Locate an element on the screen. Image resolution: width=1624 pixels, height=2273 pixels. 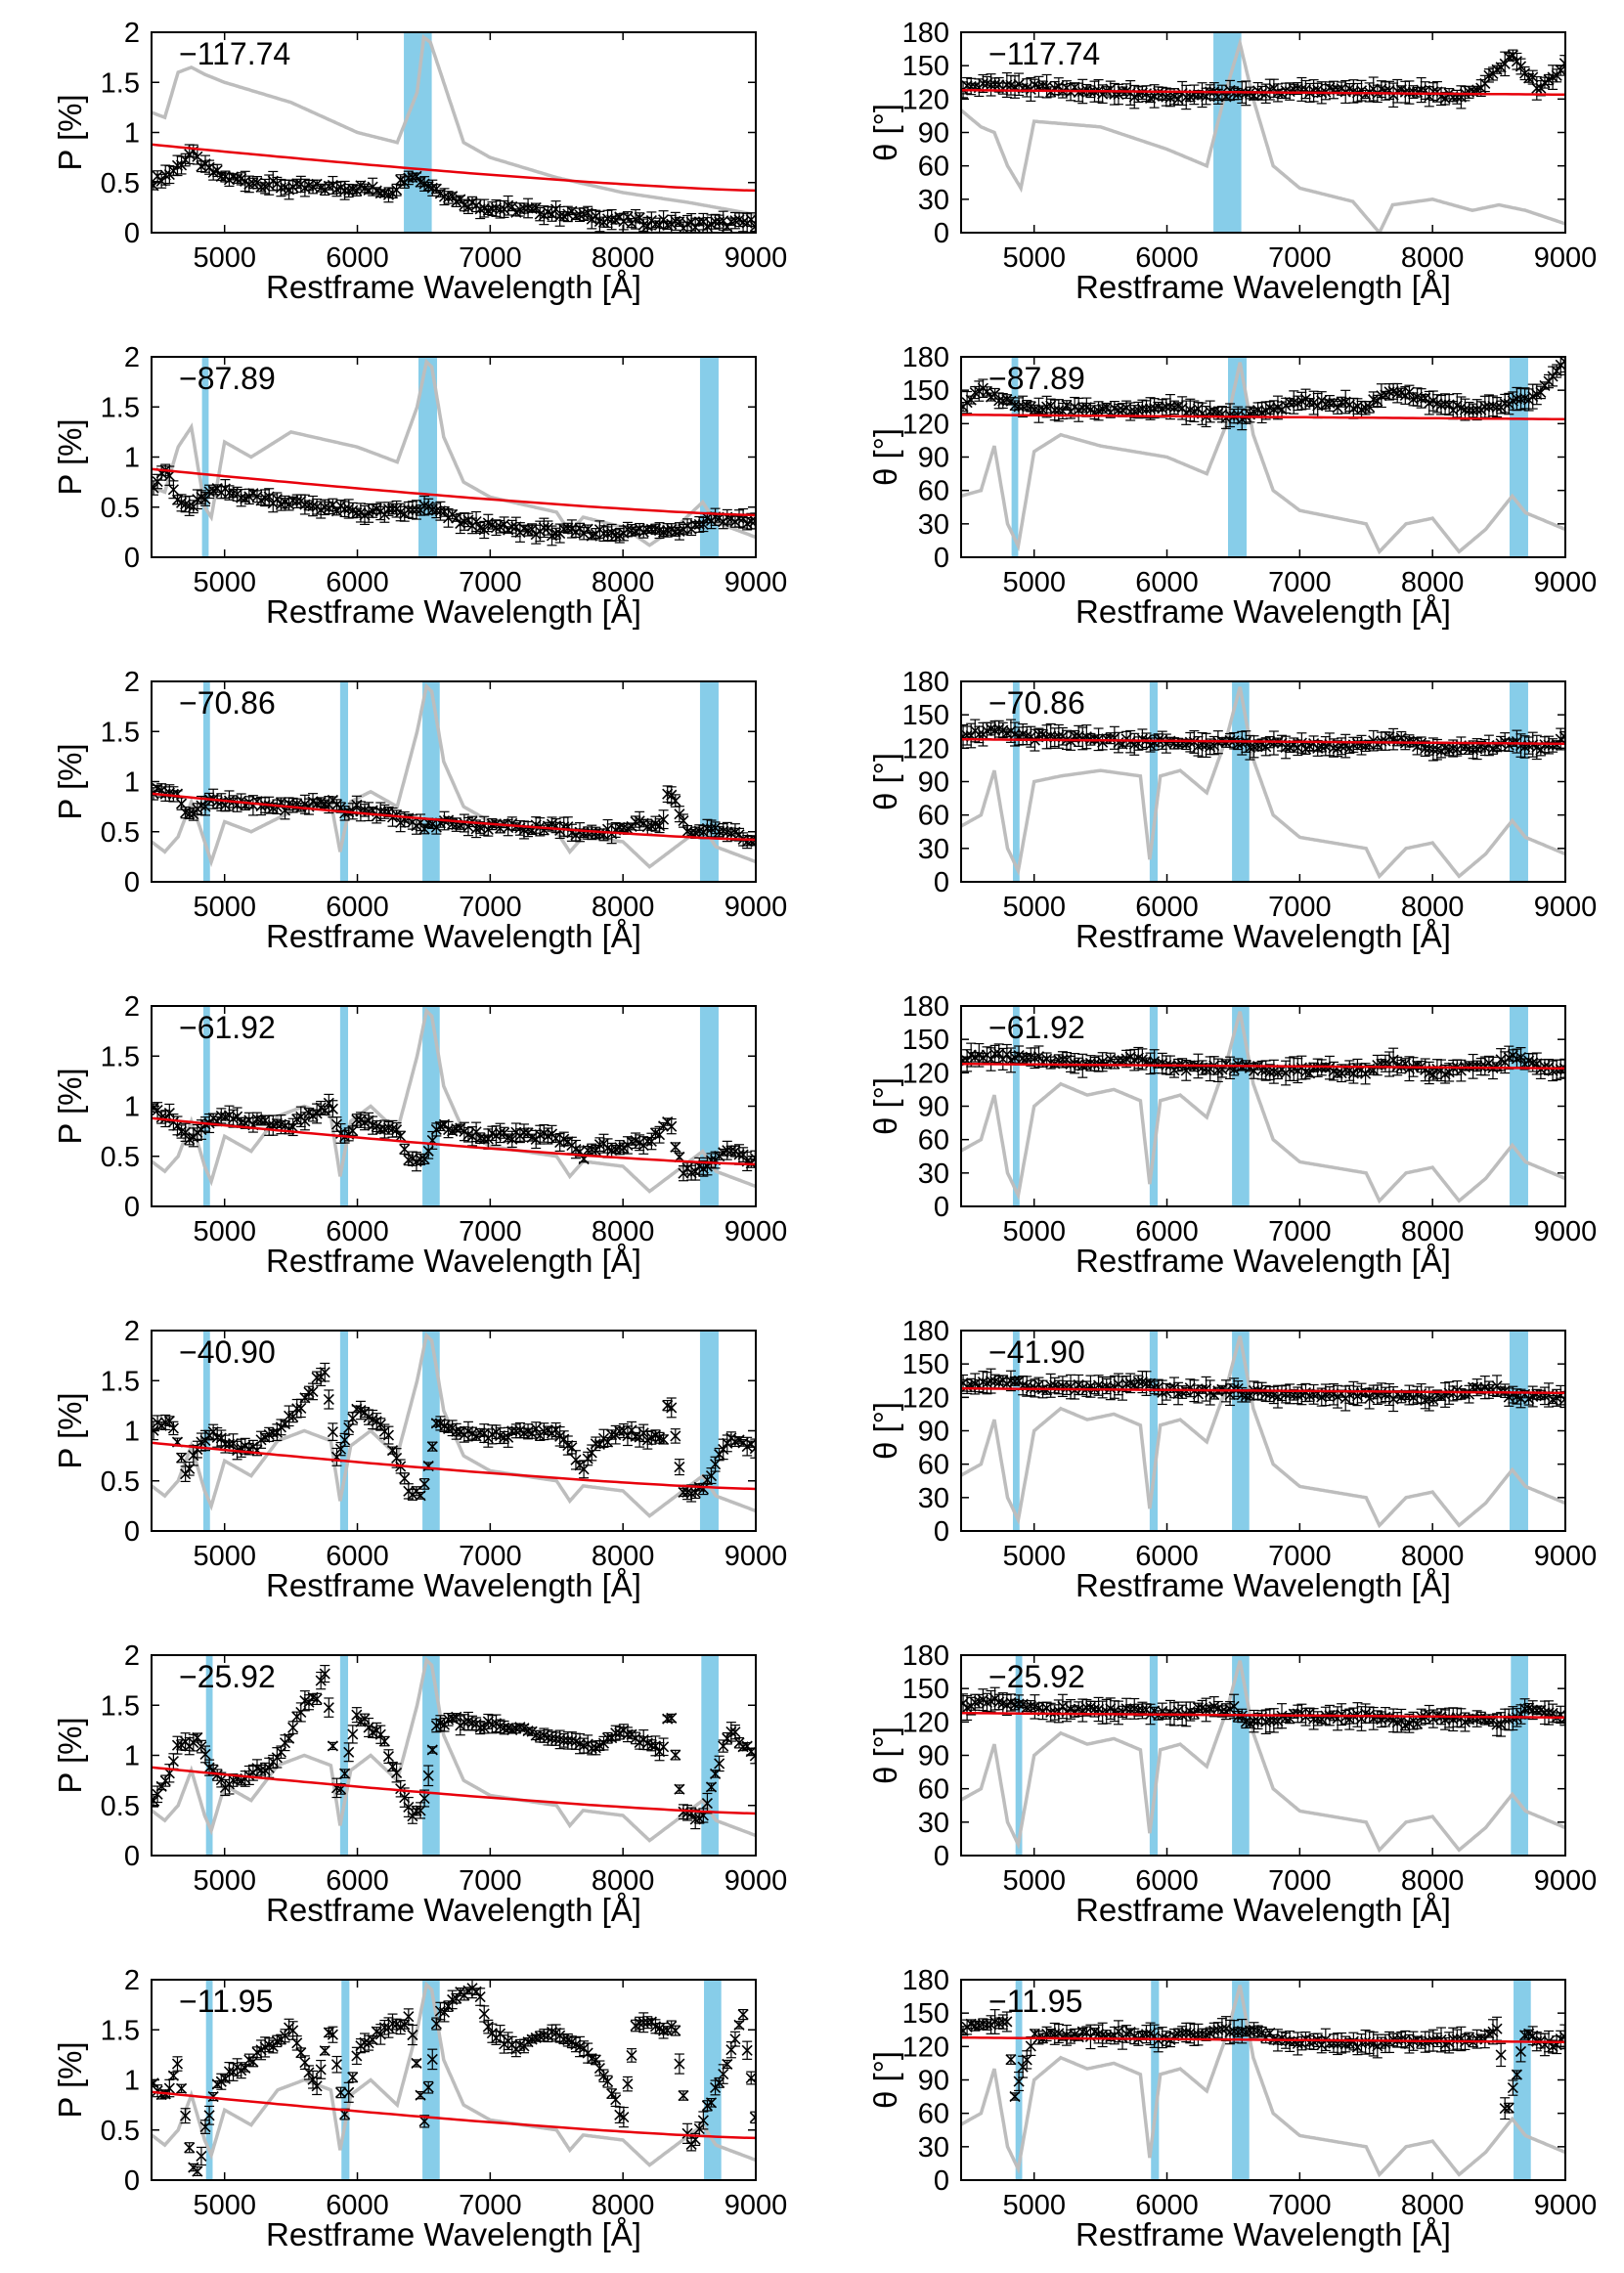
x-axis-label: Restframe Wavelength [Å] is located at coordinates (454, 287).